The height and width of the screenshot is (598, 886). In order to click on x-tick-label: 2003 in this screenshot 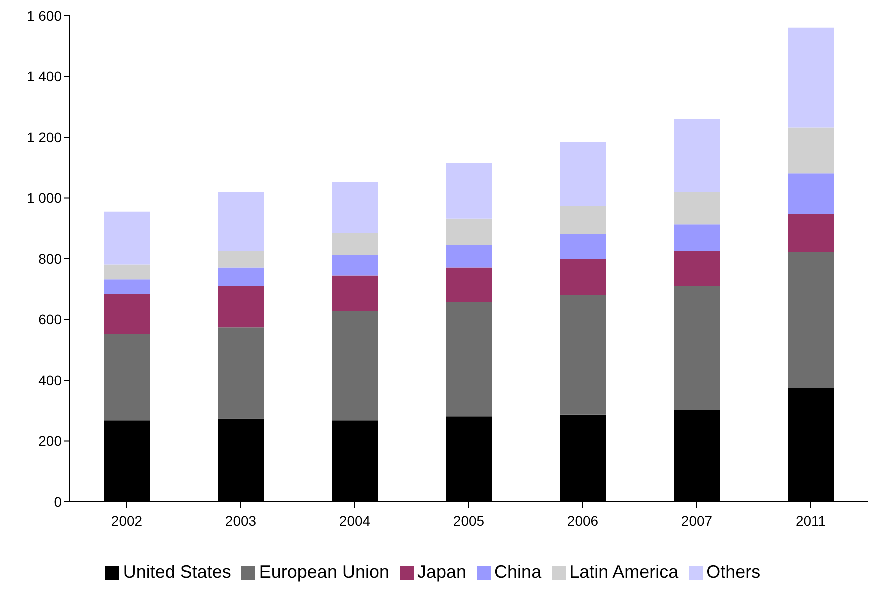, I will do `click(241, 520)`.